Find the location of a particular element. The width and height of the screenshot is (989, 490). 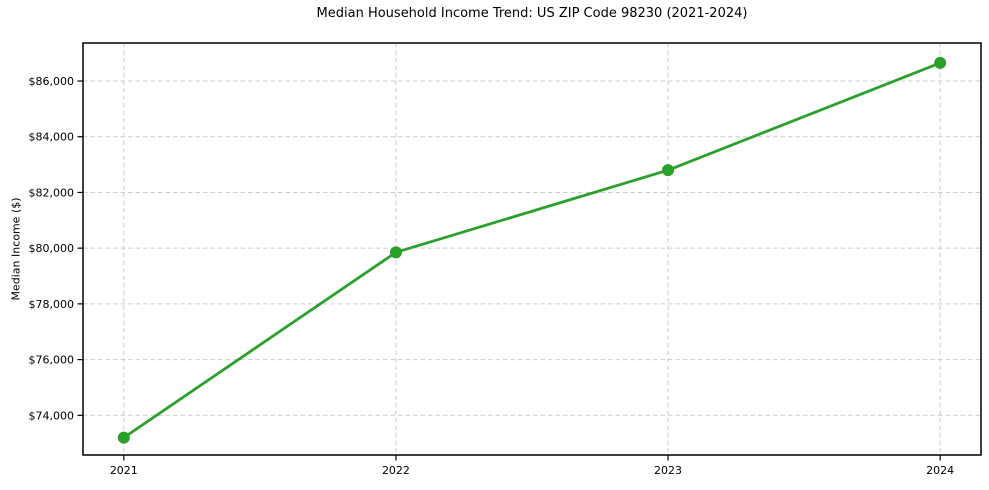

y-tick-label: $86,000 is located at coordinates (52, 81).